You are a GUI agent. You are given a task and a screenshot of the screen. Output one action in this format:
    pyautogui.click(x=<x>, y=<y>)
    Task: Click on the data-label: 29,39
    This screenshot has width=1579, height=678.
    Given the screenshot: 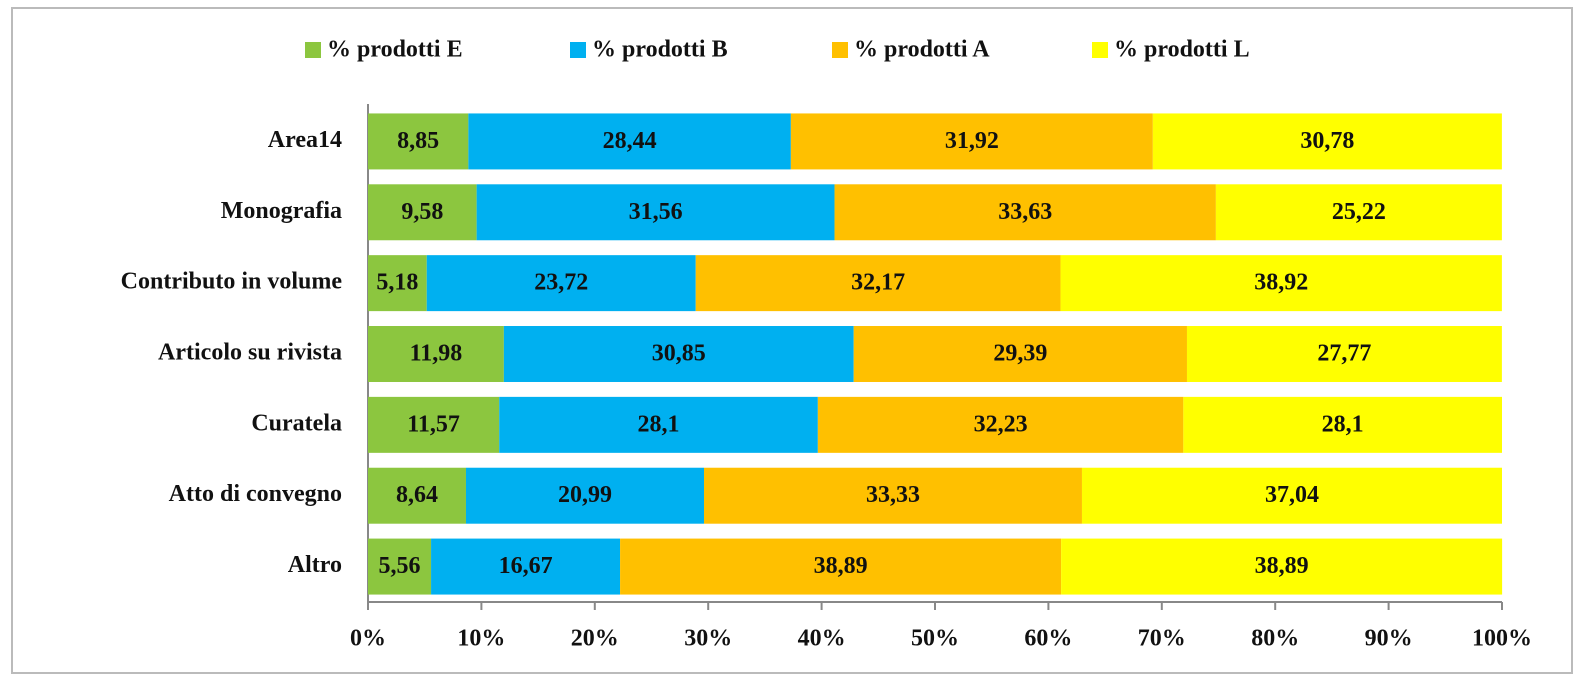 What is the action you would take?
    pyautogui.click(x=1020, y=354)
    